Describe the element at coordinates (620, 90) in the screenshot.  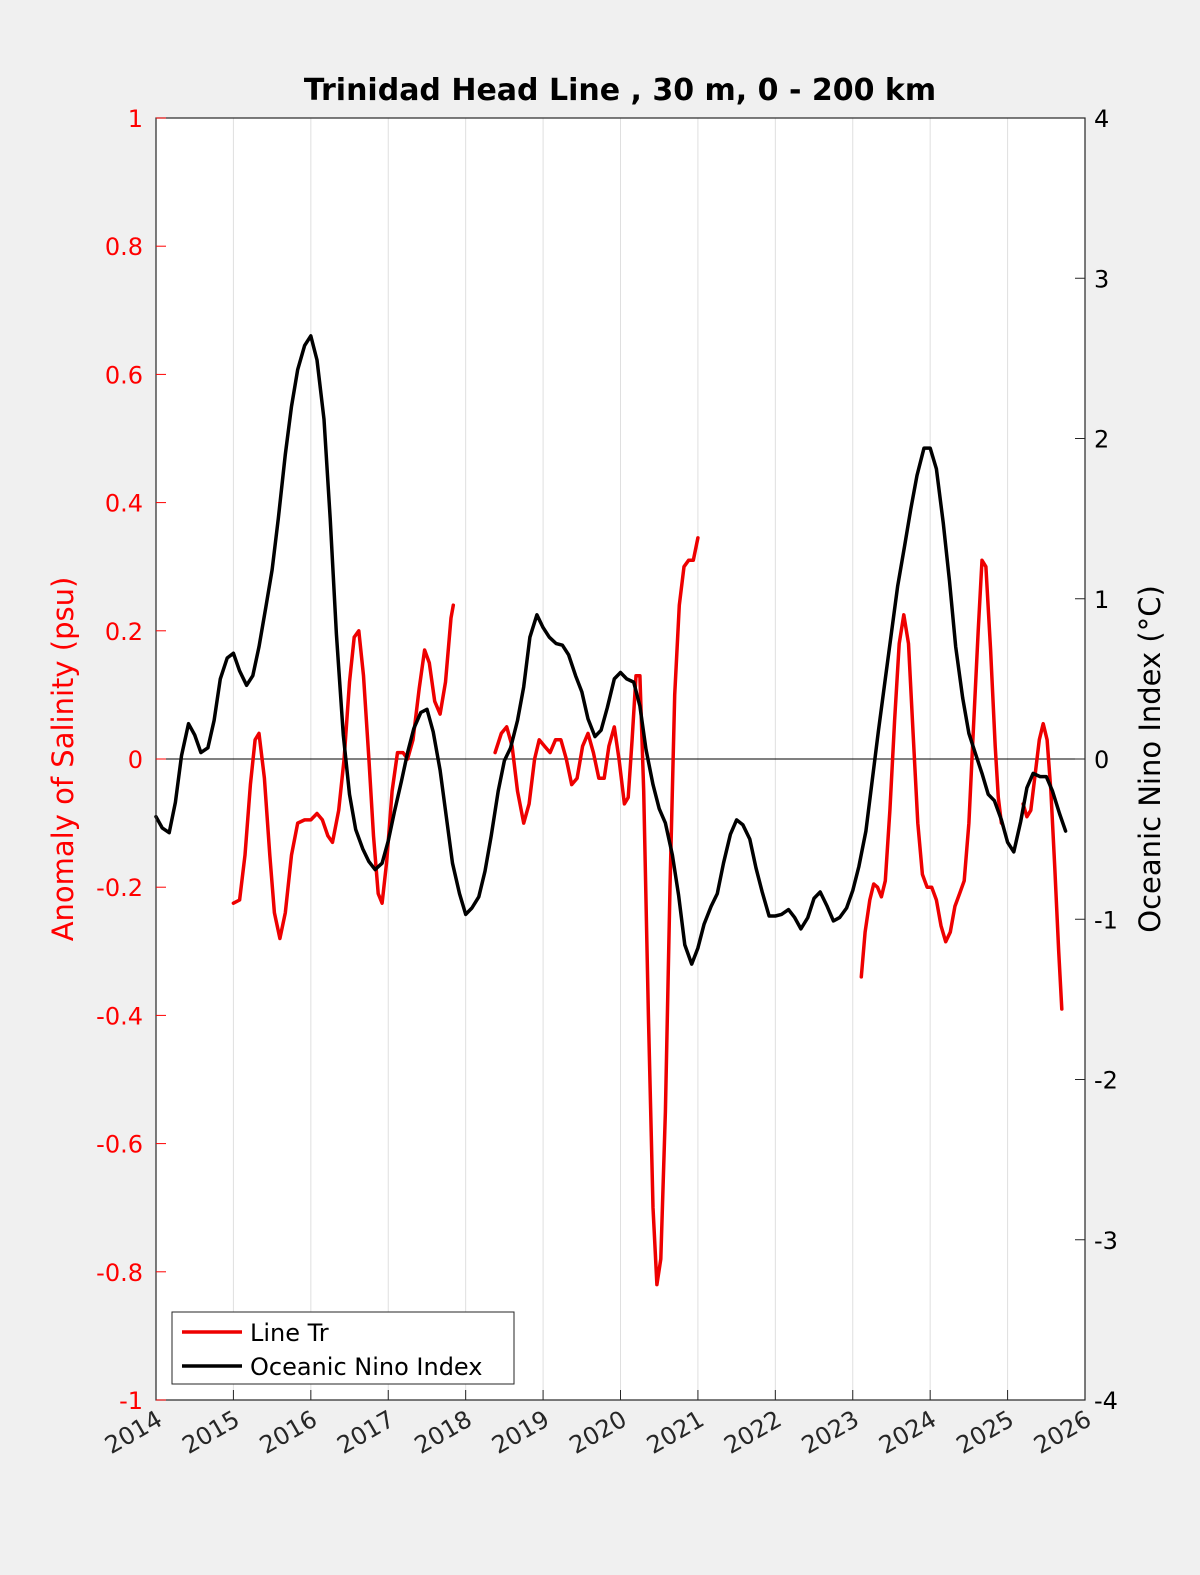
I see `chart-title: Trinidad Head Line , 30 m, 0 - 200 km` at that location.